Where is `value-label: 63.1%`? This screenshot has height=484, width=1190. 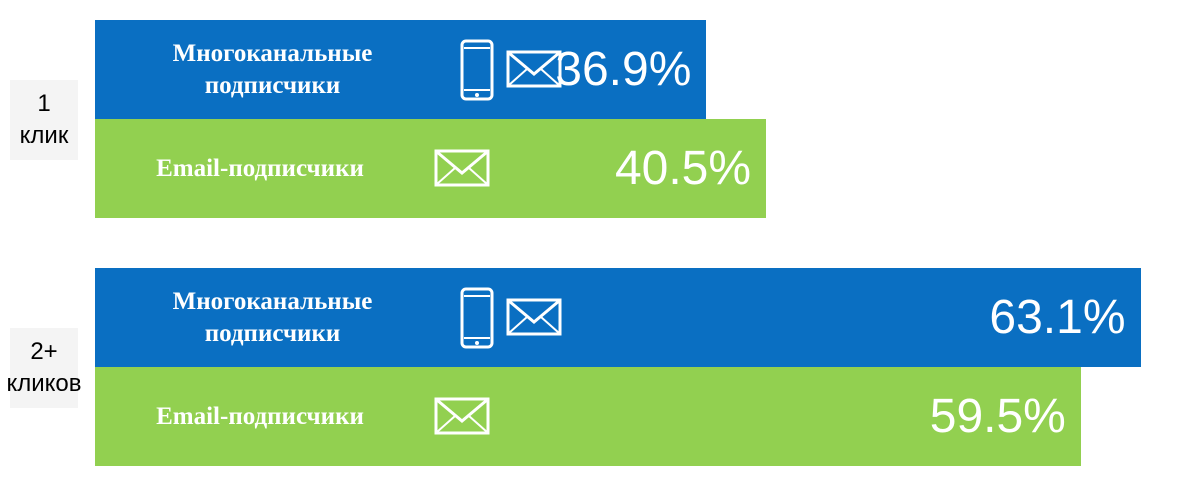
value-label: 63.1% is located at coordinates (1057, 317).